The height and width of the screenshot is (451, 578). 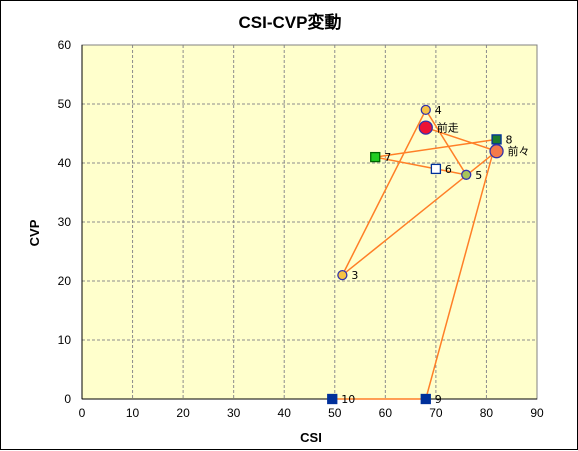 What do you see at coordinates (290, 22) in the screenshot?
I see `chart-title: CSI-CVP変動` at bounding box center [290, 22].